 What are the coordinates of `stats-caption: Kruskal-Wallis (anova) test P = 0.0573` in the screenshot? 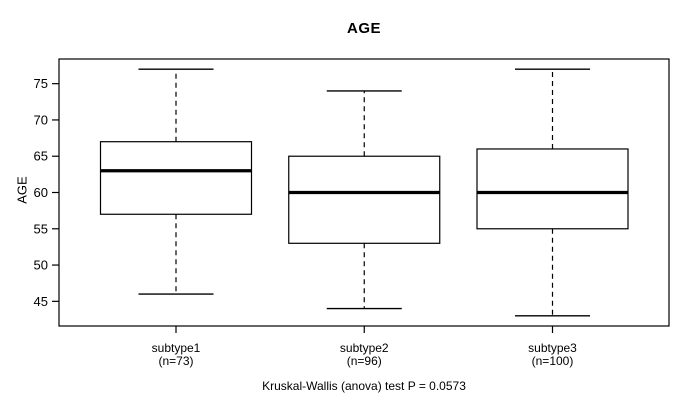 It's located at (364, 386).